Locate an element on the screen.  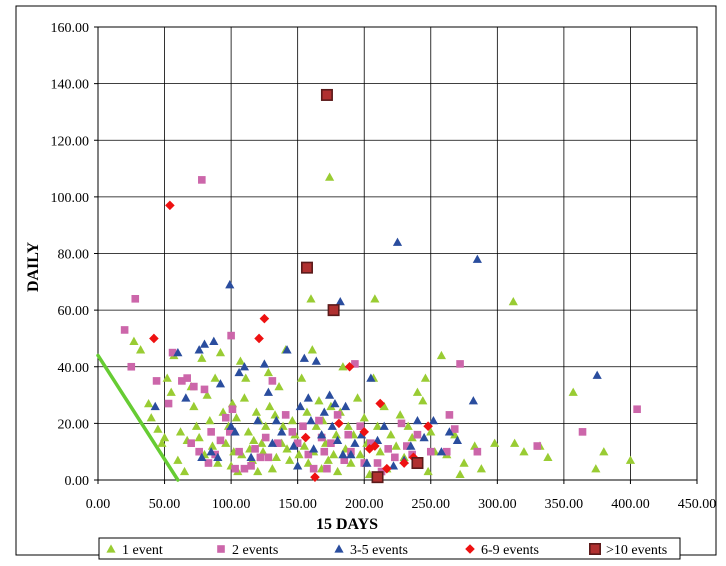
legend-label: 6-9 events is located at coordinates (510, 550).